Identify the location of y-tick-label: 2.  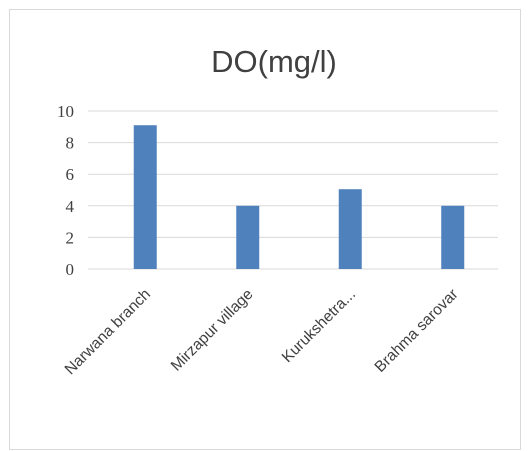
(70, 237).